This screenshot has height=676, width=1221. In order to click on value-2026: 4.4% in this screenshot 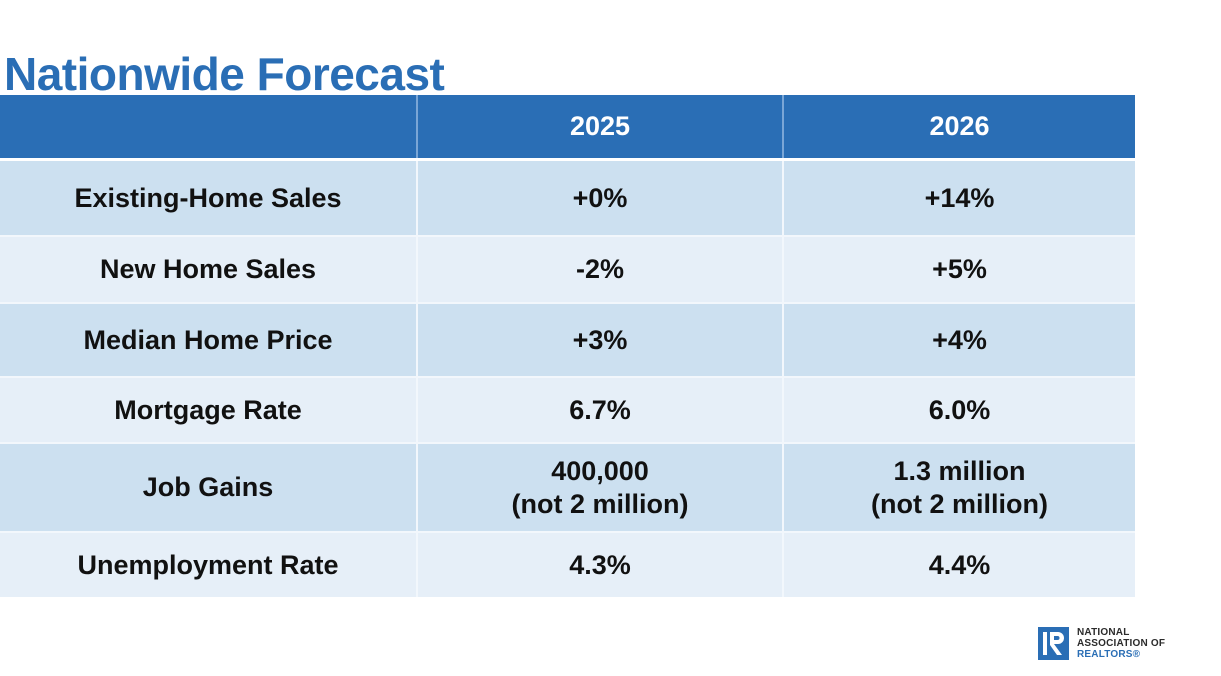, I will do `click(958, 564)`.